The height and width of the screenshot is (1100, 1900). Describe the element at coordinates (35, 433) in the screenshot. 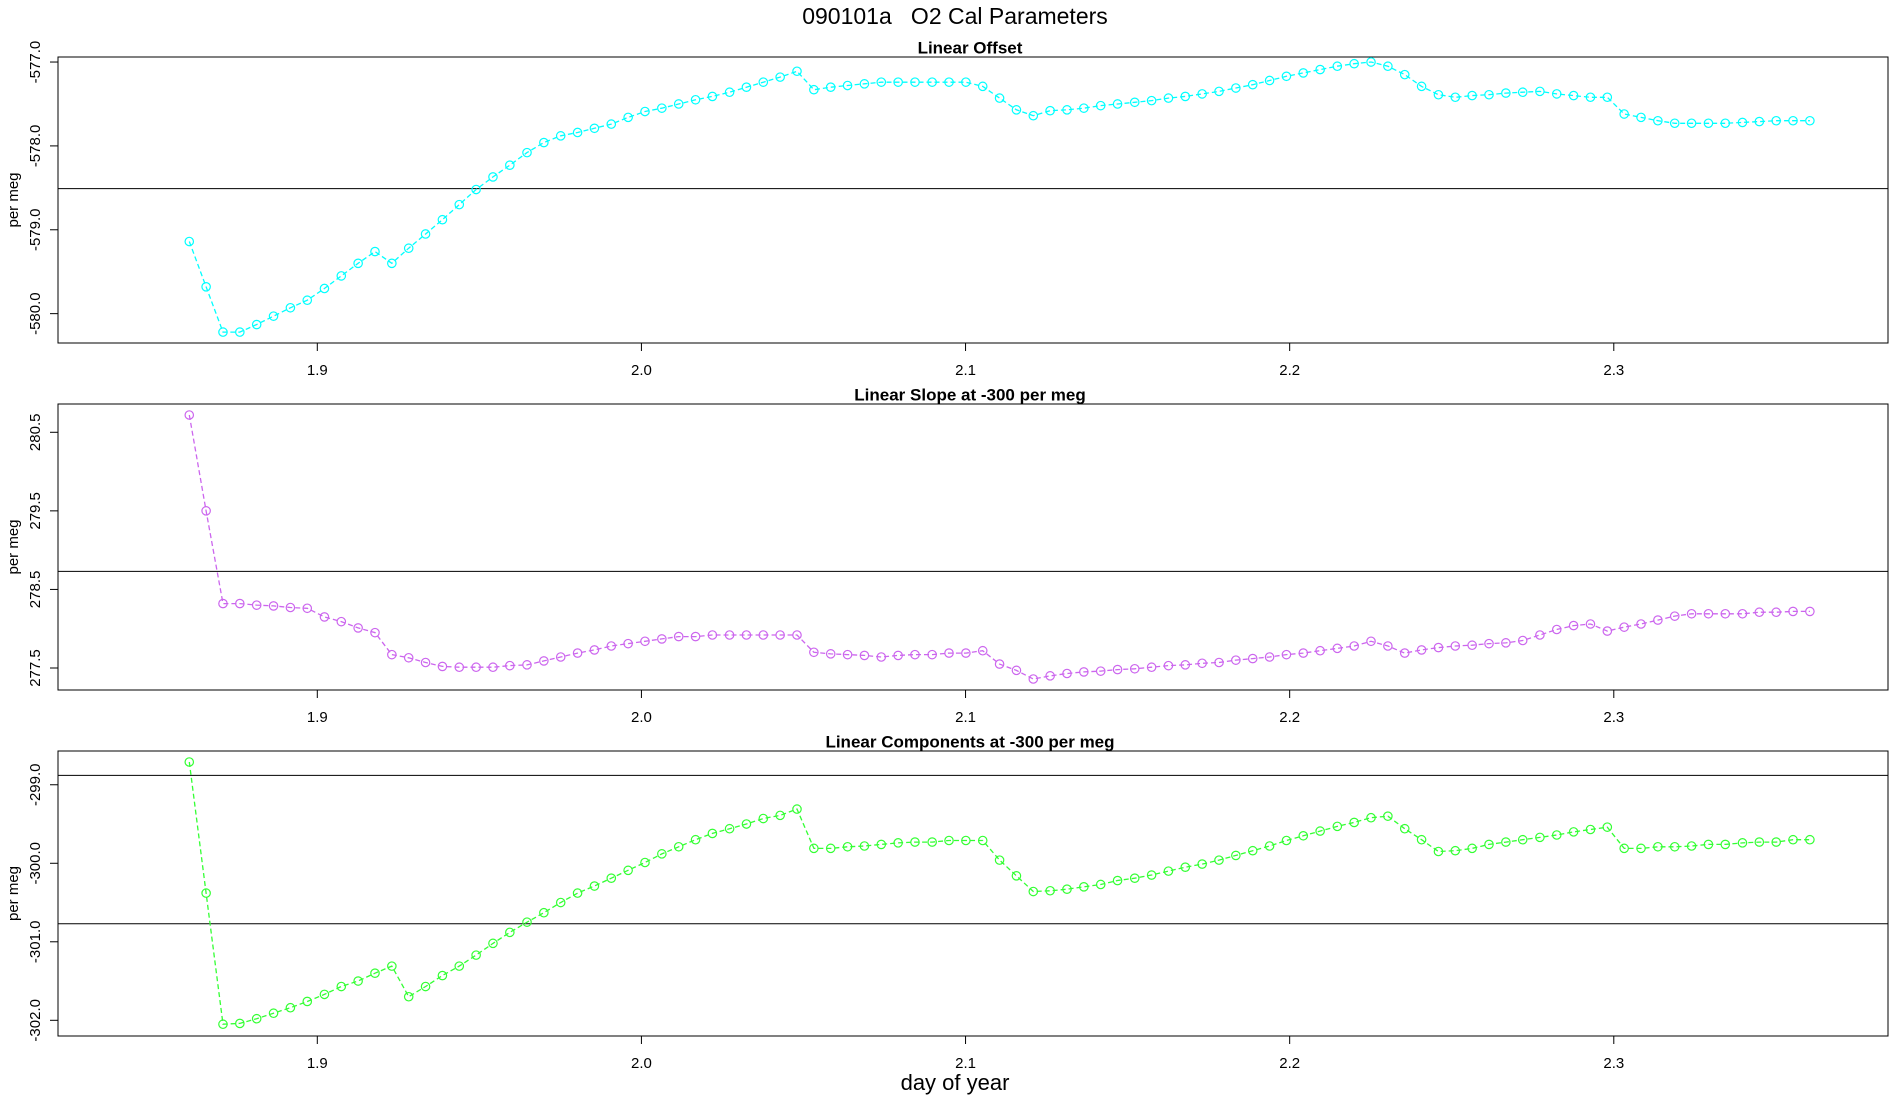

I see `y-tick-label: 280.5` at that location.